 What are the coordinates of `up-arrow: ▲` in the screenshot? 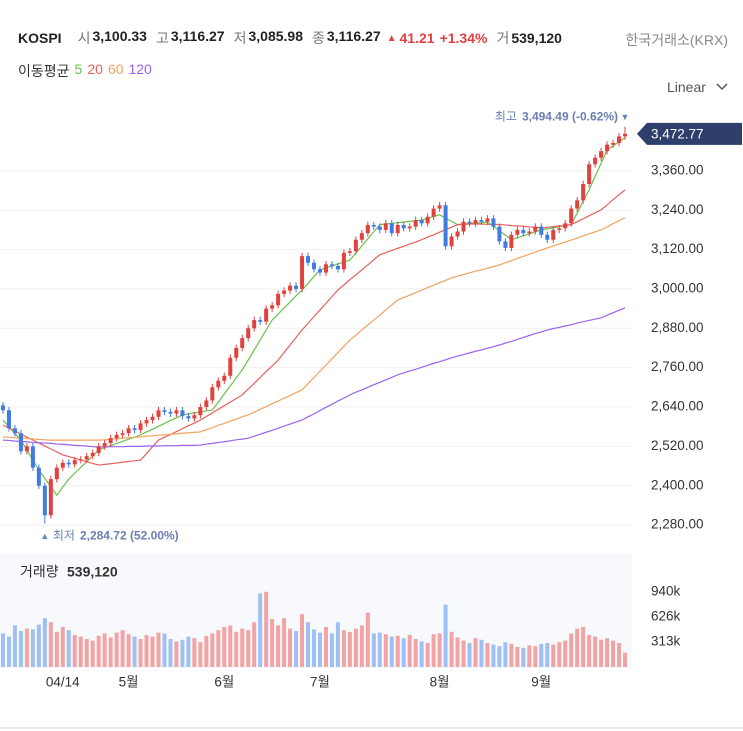 It's located at (391, 38).